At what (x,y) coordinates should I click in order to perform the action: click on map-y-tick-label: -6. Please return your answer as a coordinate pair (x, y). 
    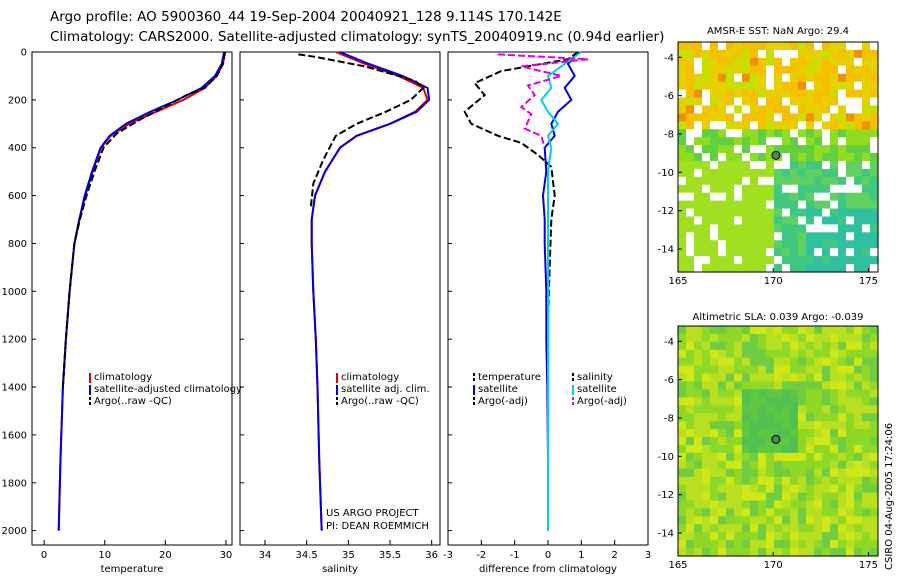
    Looking at the image, I should click on (669, 380).